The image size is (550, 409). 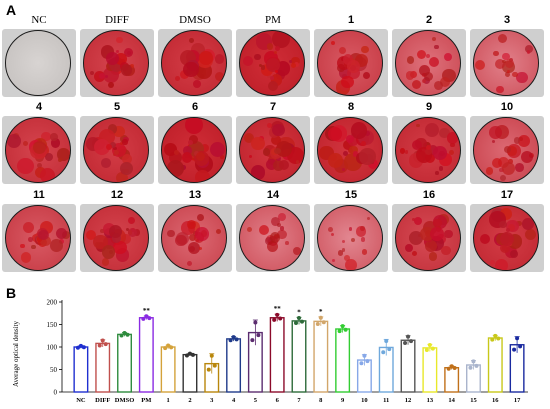 I want to click on panel-a-letter: A, so click(x=11, y=10).